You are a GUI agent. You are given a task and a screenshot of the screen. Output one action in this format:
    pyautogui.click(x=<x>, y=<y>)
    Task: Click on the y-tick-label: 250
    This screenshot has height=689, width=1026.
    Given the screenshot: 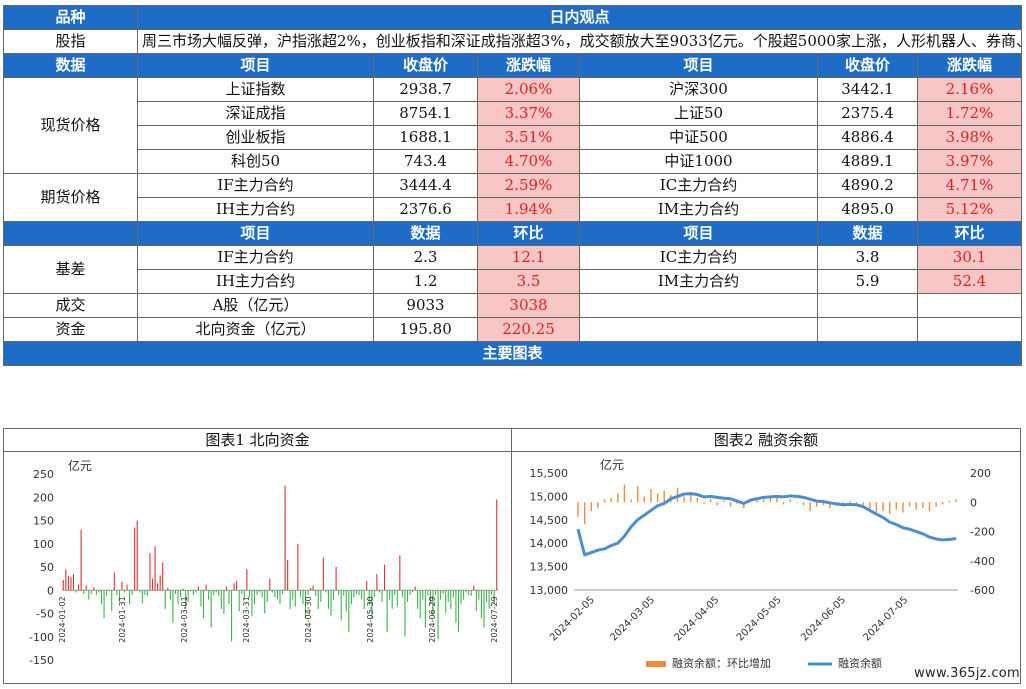 What is the action you would take?
    pyautogui.click(x=43, y=474)
    